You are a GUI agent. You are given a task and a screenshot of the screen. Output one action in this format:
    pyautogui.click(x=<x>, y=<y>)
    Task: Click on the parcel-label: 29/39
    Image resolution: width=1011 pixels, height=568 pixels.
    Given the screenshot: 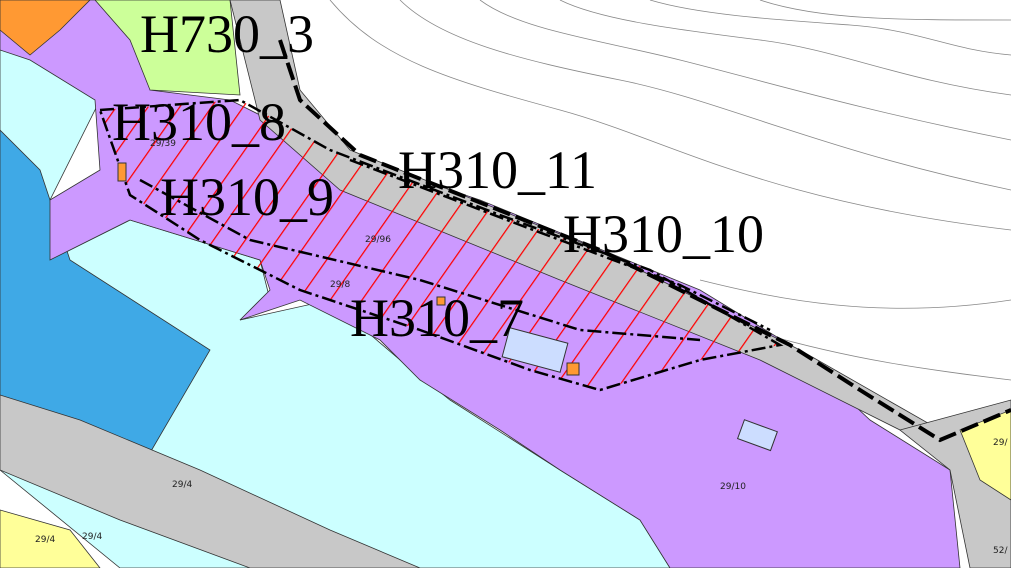 What is the action you would take?
    pyautogui.click(x=163, y=144)
    